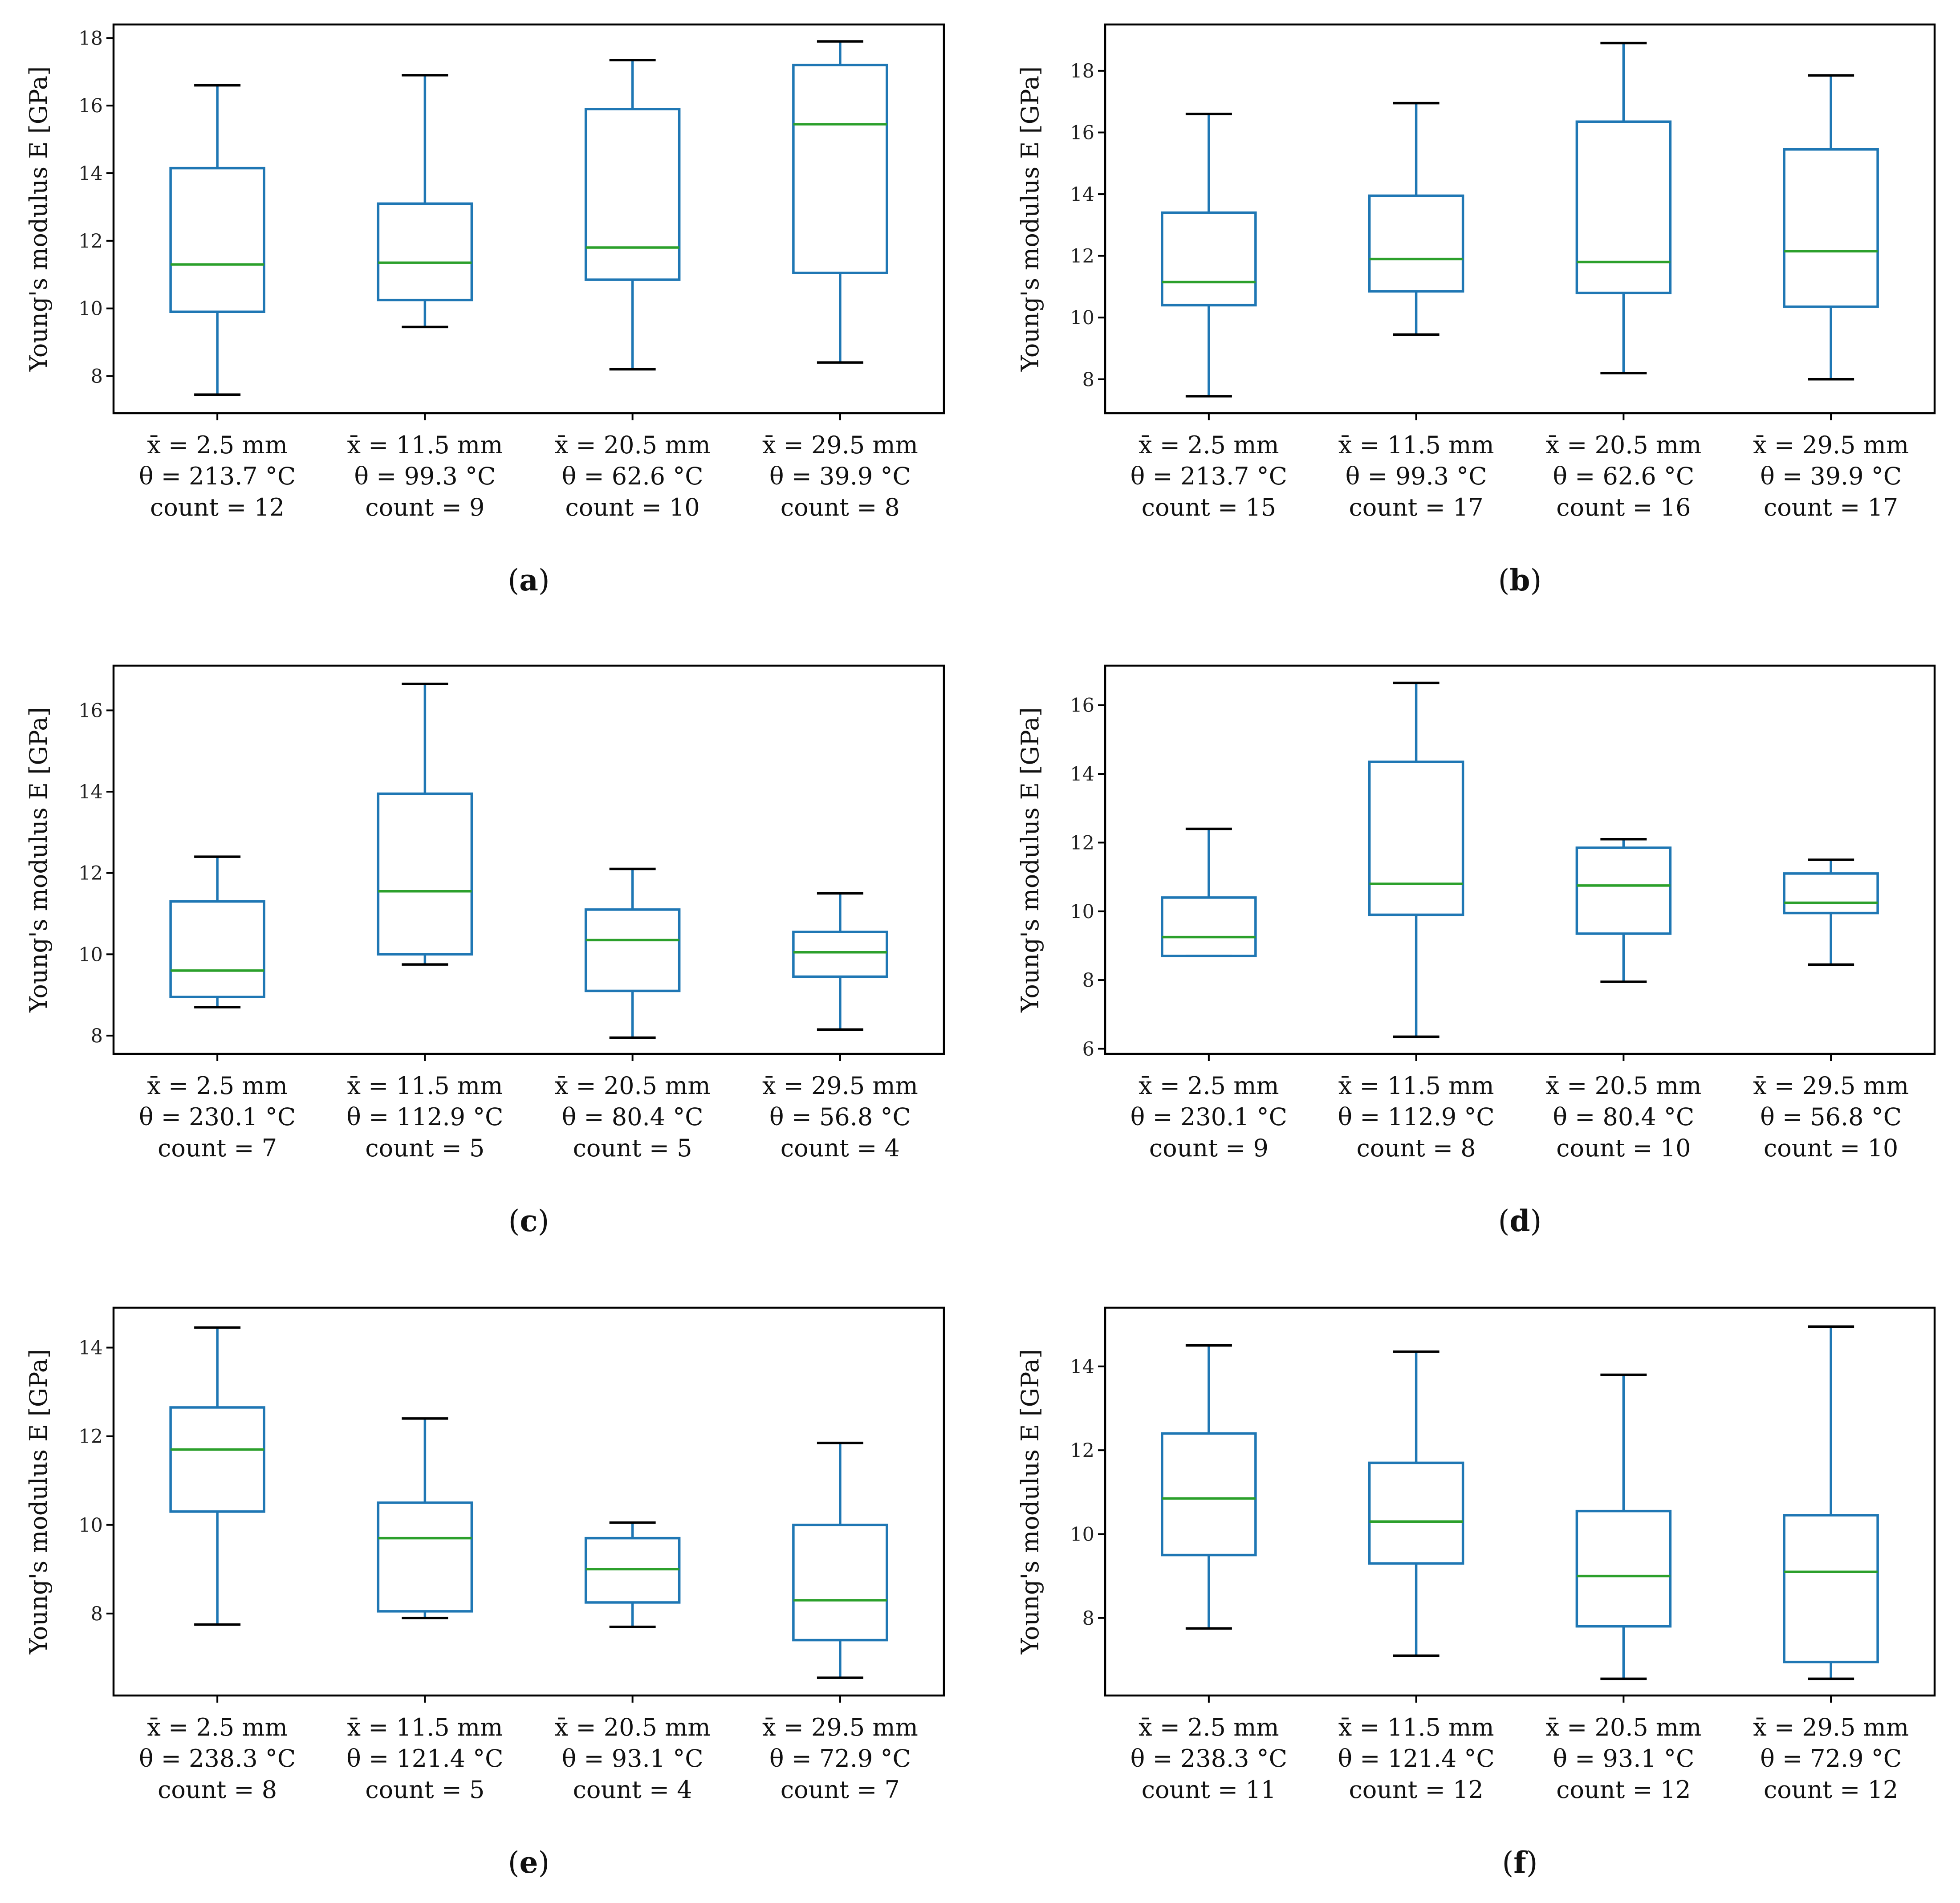  Describe the element at coordinates (840, 476) in the screenshot. I see `category-label-theta: θ = 39.9 °C` at that location.